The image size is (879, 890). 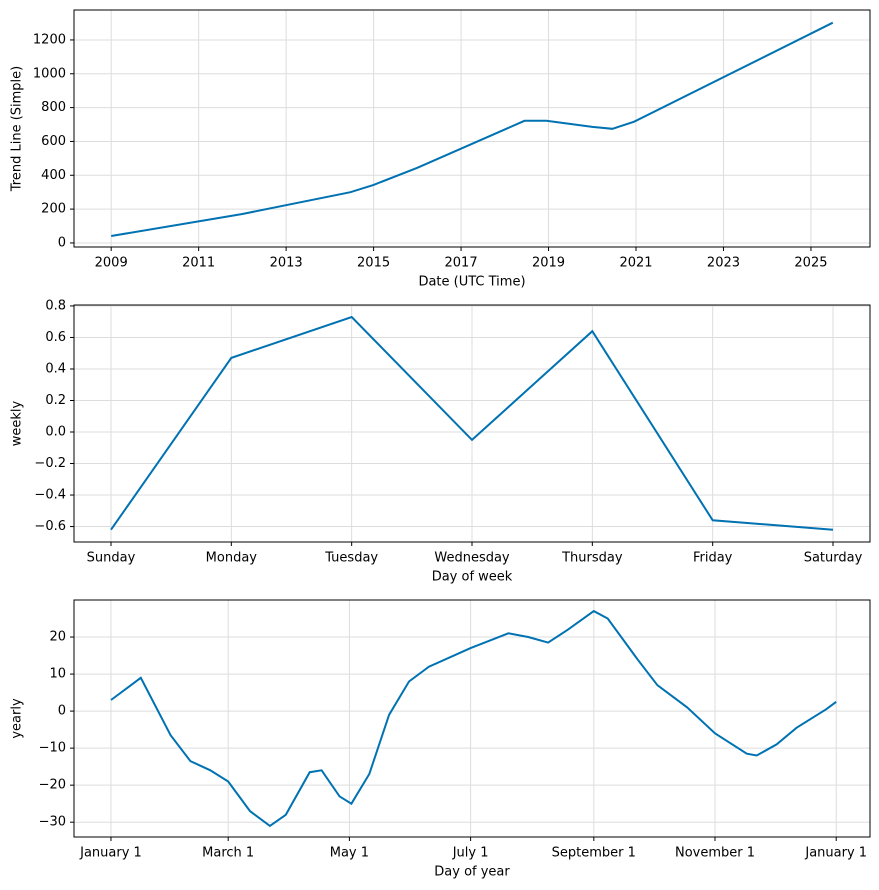 What do you see at coordinates (715, 853) in the screenshot?
I see `x-tick-label: November 1` at bounding box center [715, 853].